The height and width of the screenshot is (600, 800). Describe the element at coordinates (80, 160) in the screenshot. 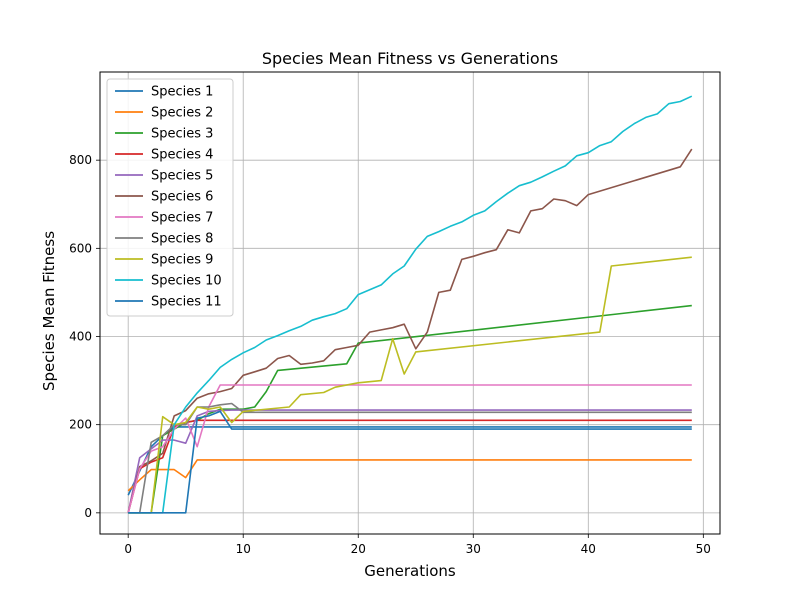

I see `y-tick-label: 800` at that location.